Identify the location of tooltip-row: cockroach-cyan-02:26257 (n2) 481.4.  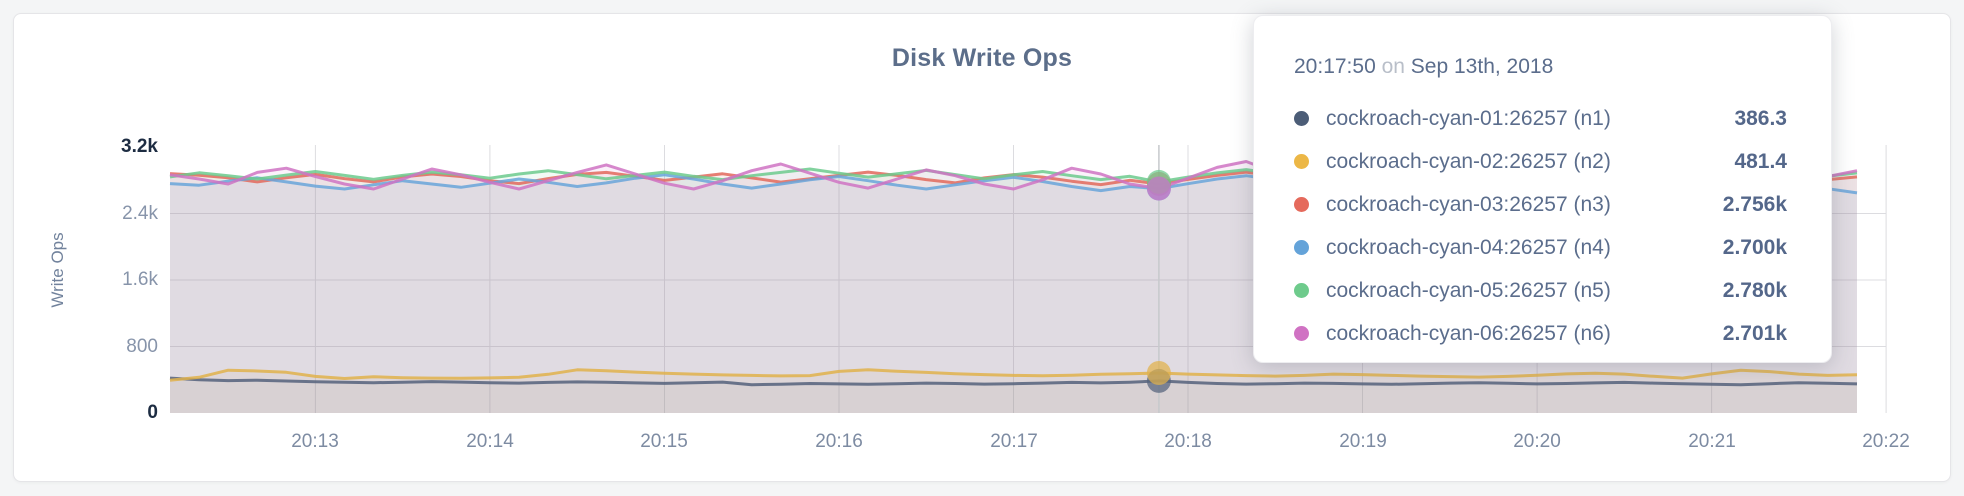
(1540, 161).